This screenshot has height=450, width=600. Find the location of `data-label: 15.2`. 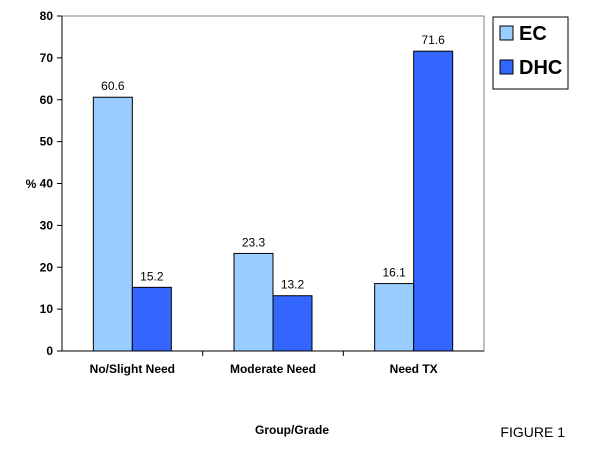

data-label: 15.2 is located at coordinates (152, 276).